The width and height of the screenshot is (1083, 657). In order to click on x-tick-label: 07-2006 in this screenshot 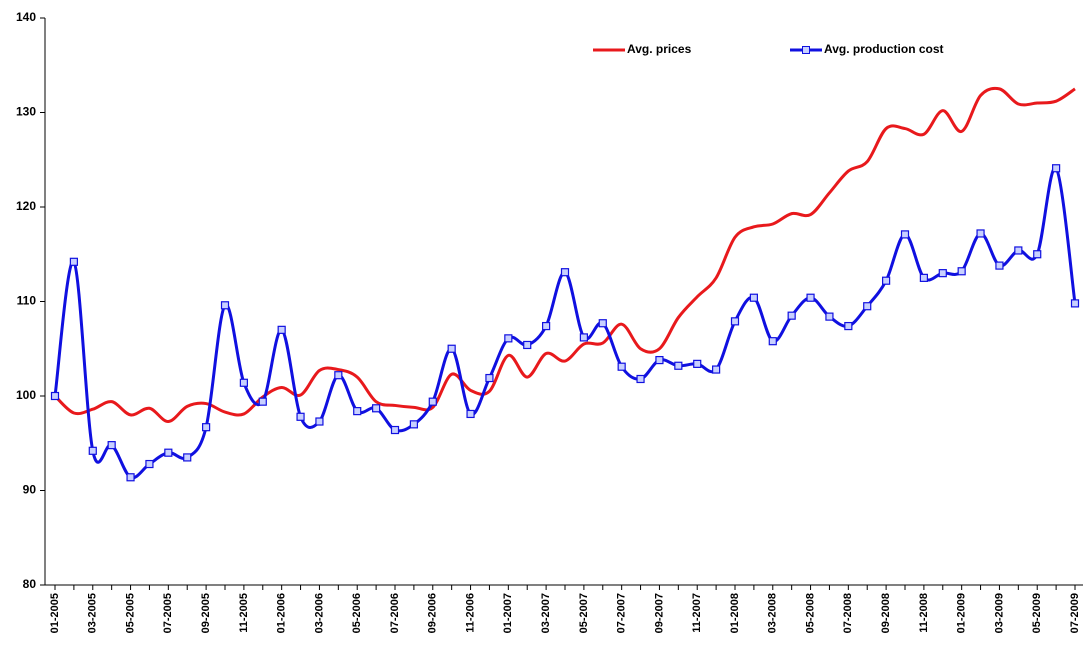, I will do `click(395, 613)`.